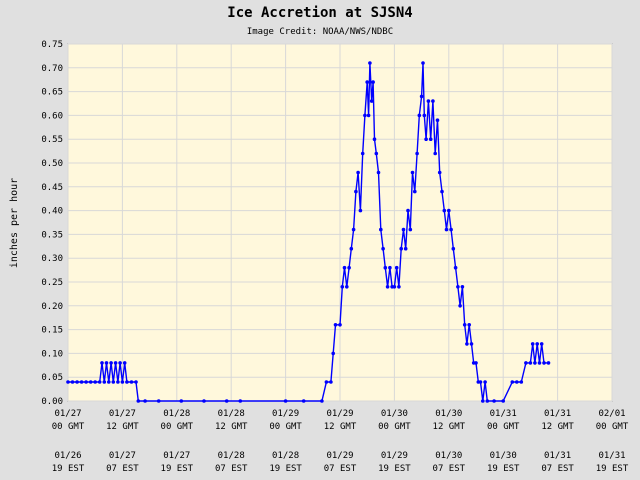 This screenshot has width=640, height=480. I want to click on y-axis-label: inches per hour, so click(14, 223).